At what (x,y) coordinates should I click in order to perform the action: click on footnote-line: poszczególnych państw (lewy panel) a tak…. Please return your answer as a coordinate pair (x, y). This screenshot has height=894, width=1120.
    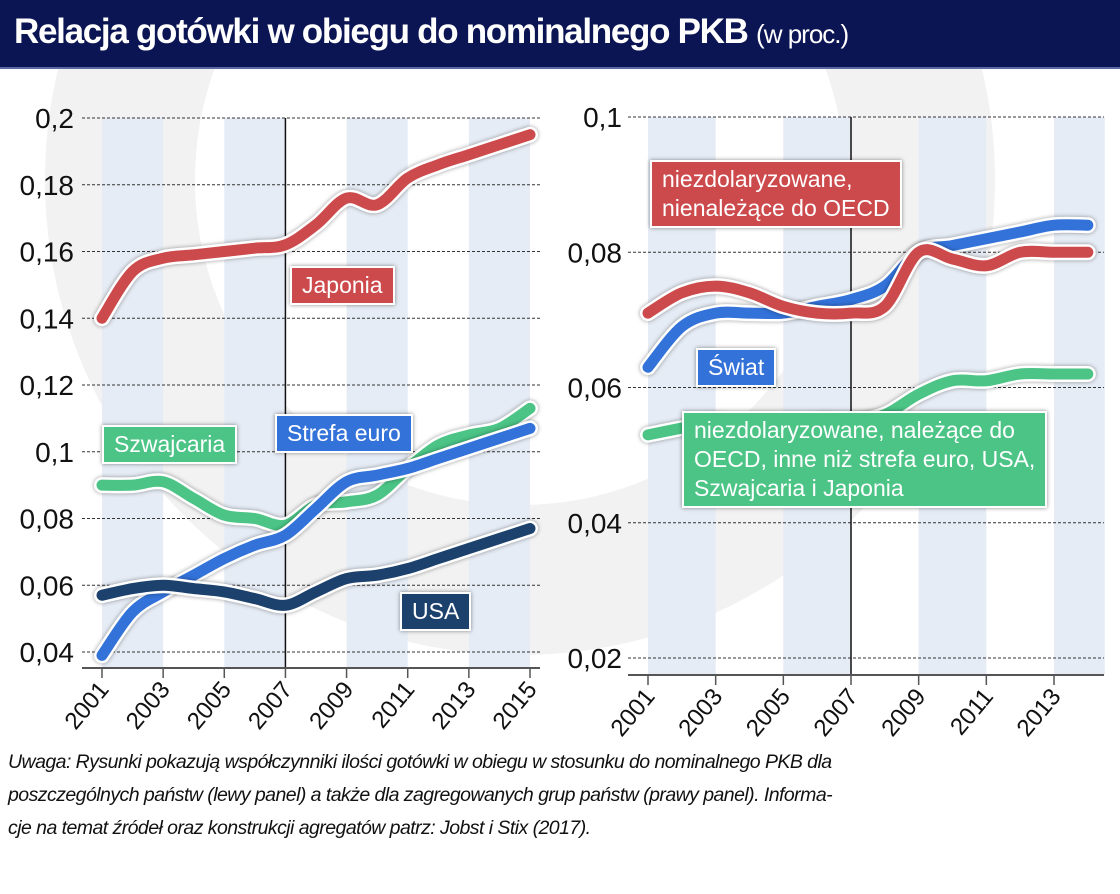
    Looking at the image, I should click on (420, 795).